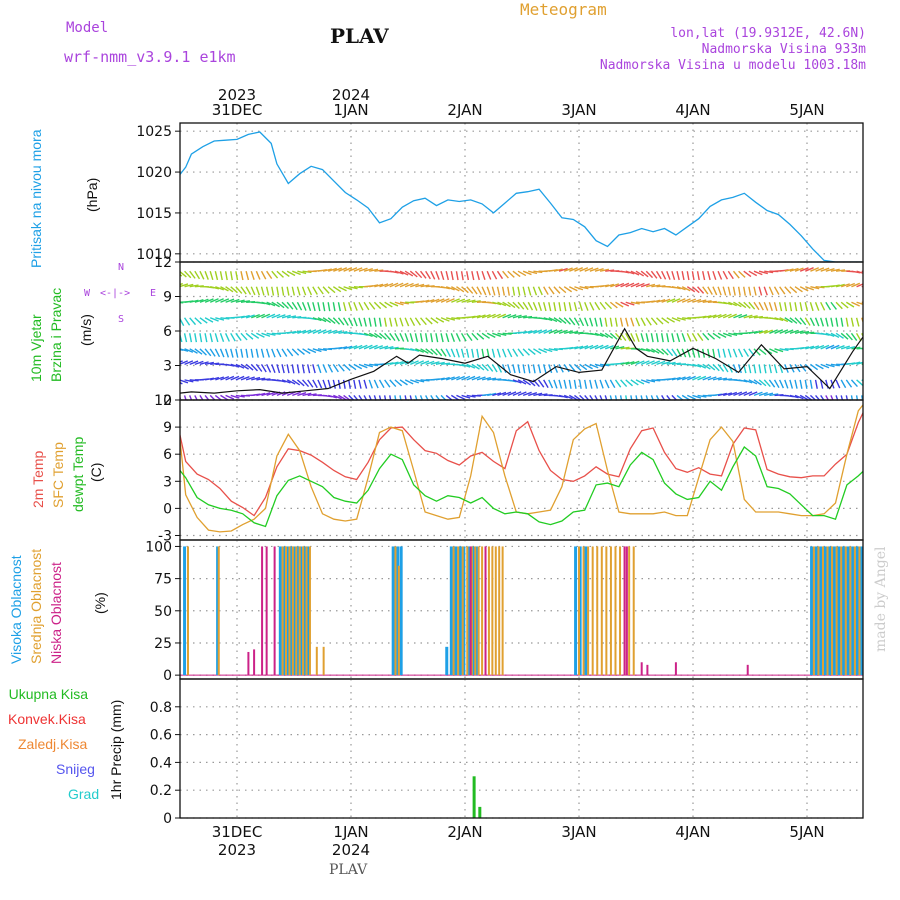  Describe the element at coordinates (521, 468) in the screenshot. I see `temperature-plot` at that location.